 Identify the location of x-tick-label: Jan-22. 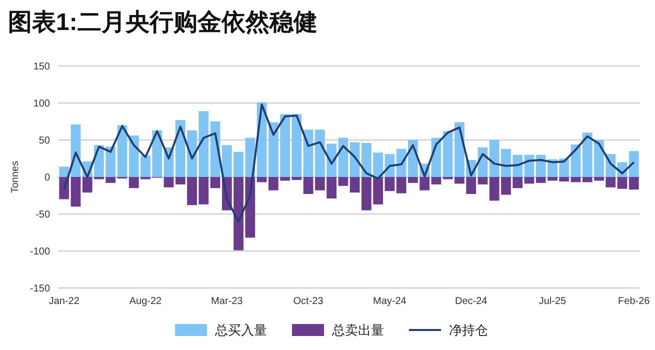
(64, 301).